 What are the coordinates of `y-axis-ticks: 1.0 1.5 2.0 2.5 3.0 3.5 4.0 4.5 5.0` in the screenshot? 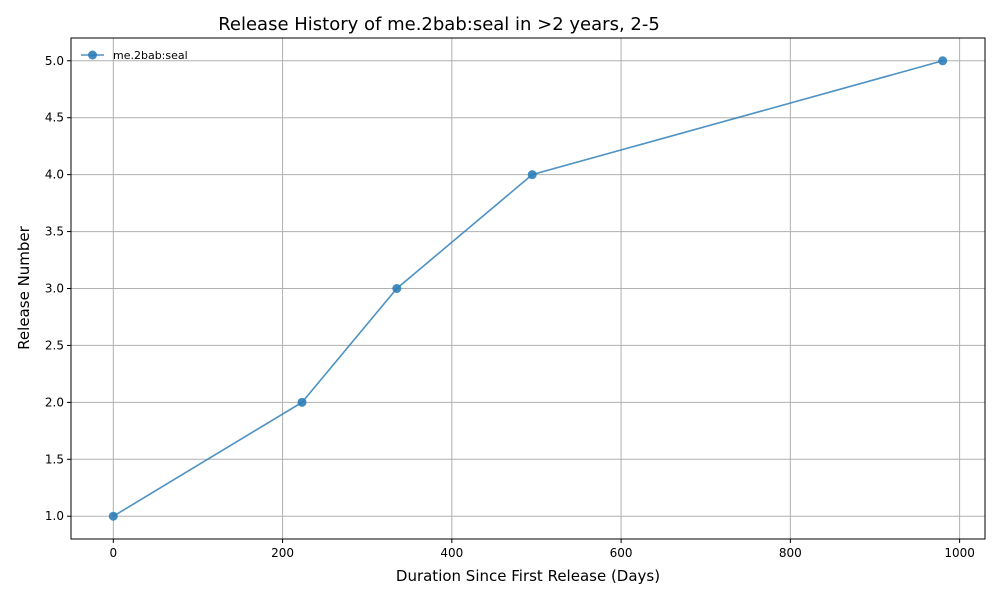 It's located at (58, 288).